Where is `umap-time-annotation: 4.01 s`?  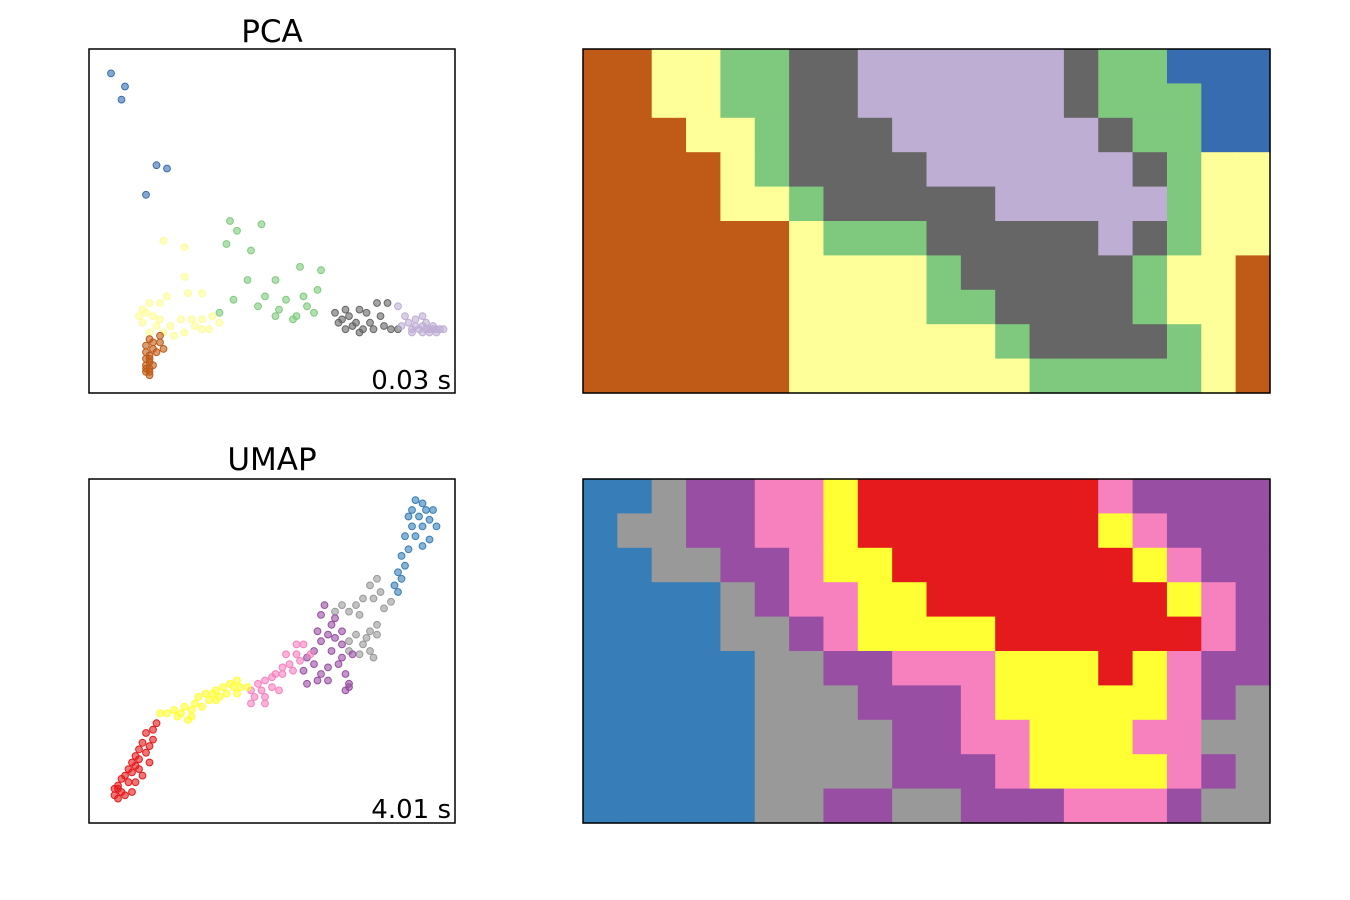
umap-time-annotation: 4.01 s is located at coordinates (411, 810).